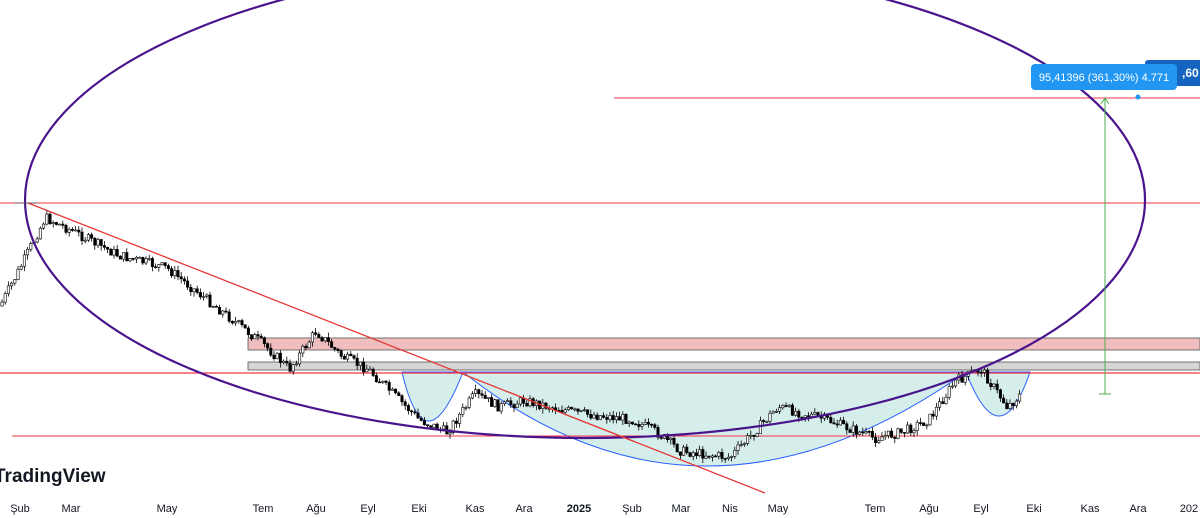 The height and width of the screenshot is (518, 1200). Describe the element at coordinates (1115, 227) in the screenshot. I see `measure-tool: ,60 95,41396 (361,30%) 4.771` at that location.